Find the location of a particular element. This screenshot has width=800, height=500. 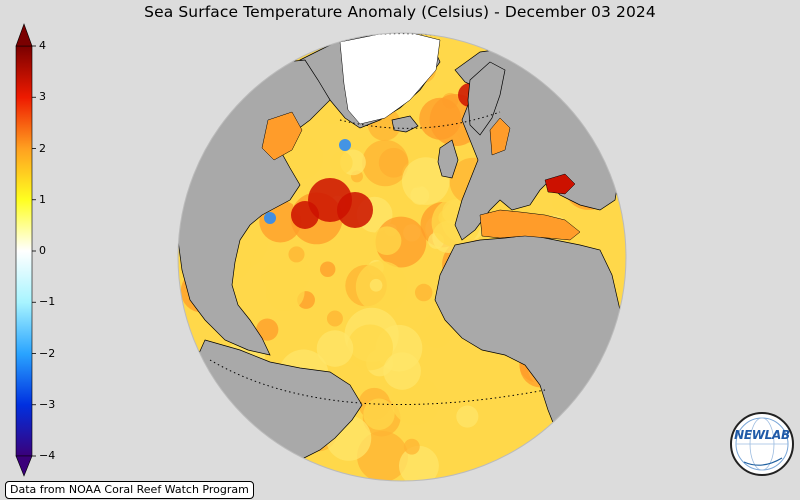

colorbar-tick-label: −2 is located at coordinates (47, 353).